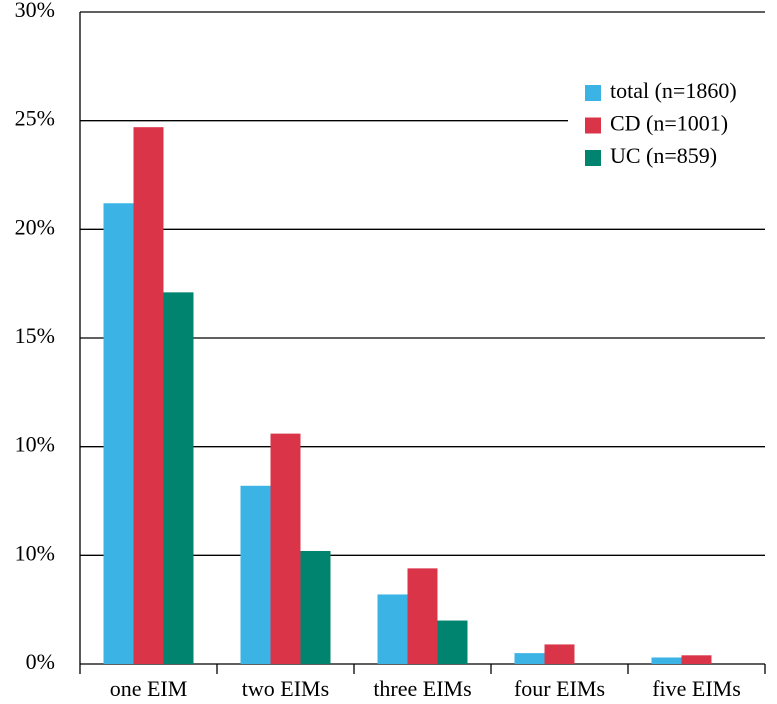  I want to click on legend-label: UC (n=859), so click(663, 155).